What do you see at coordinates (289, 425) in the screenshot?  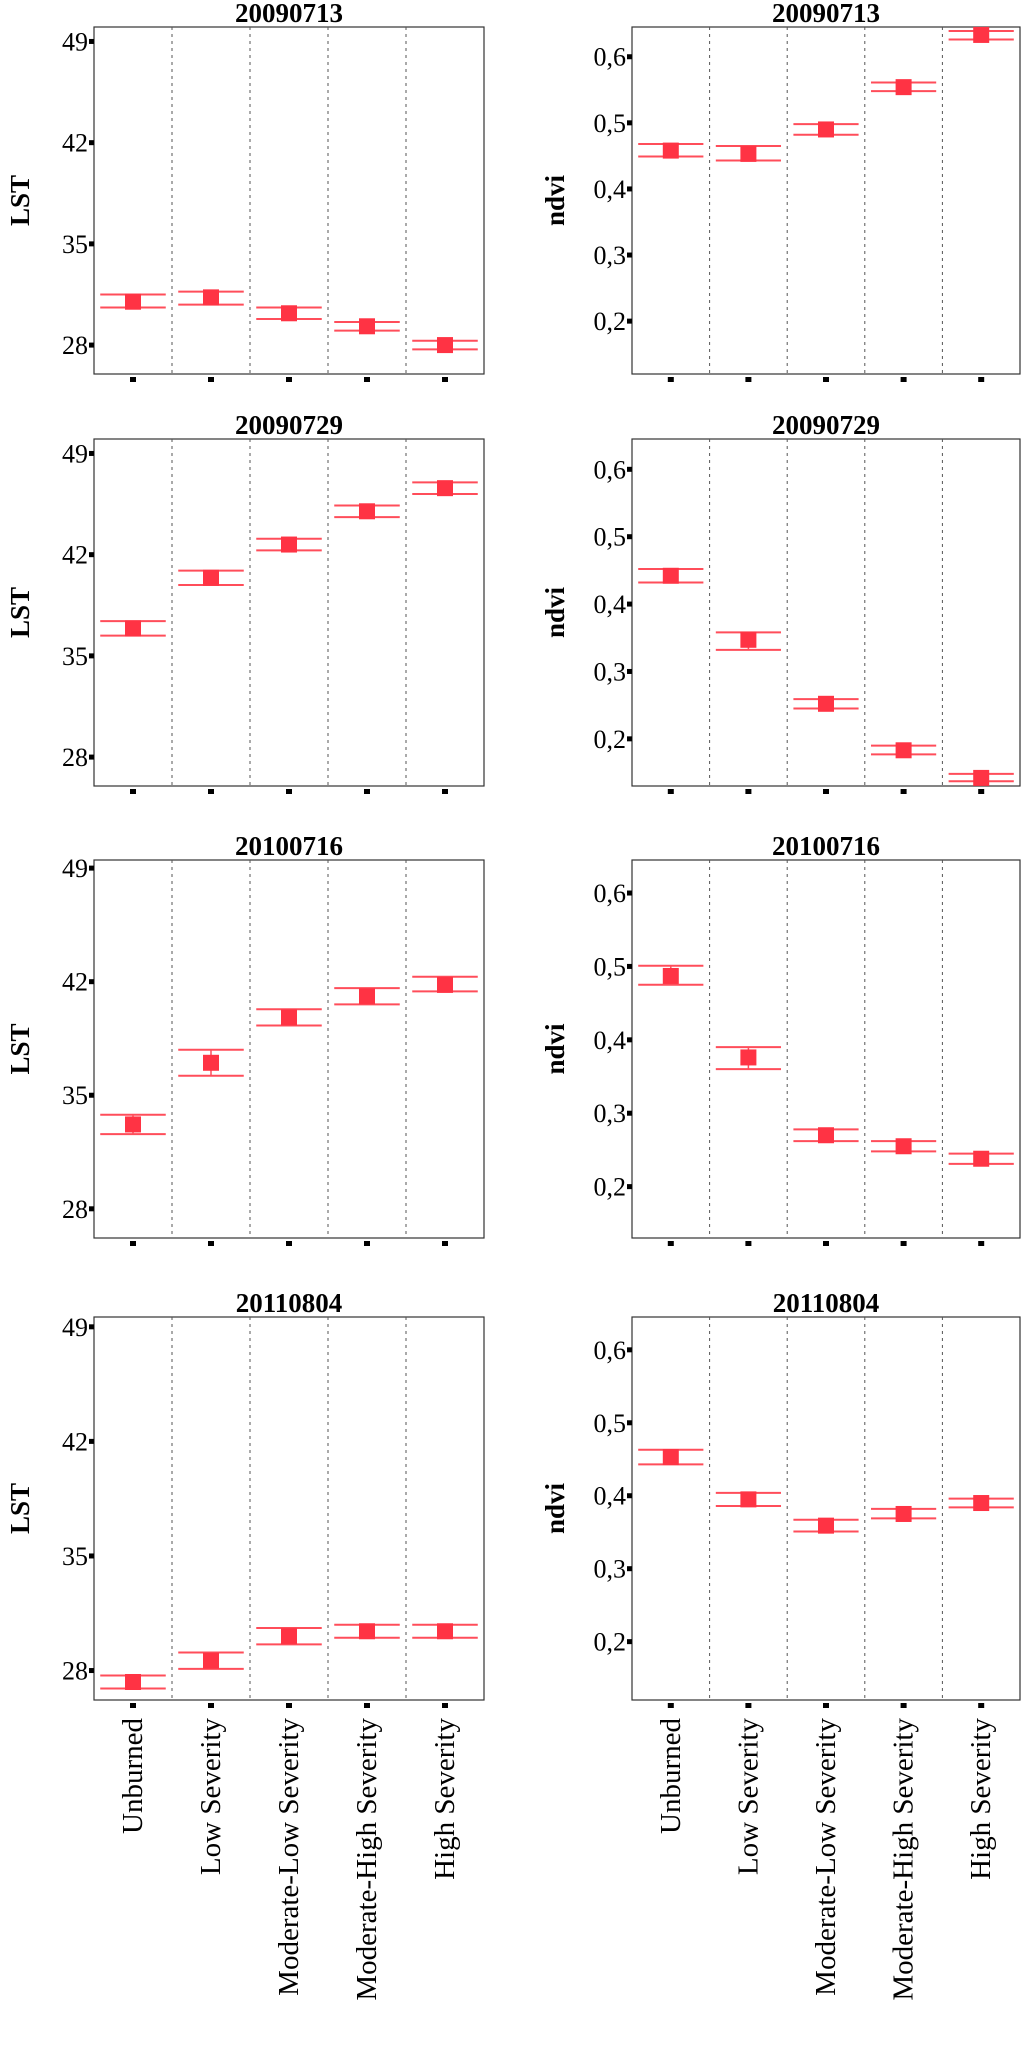 I see `chart-title: 20090729` at bounding box center [289, 425].